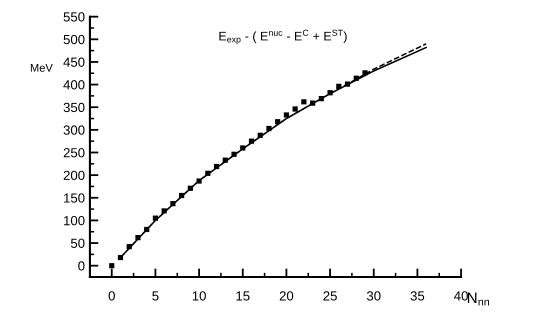  Describe the element at coordinates (74, 175) in the screenshot. I see `y-tick-label: 200` at that location.